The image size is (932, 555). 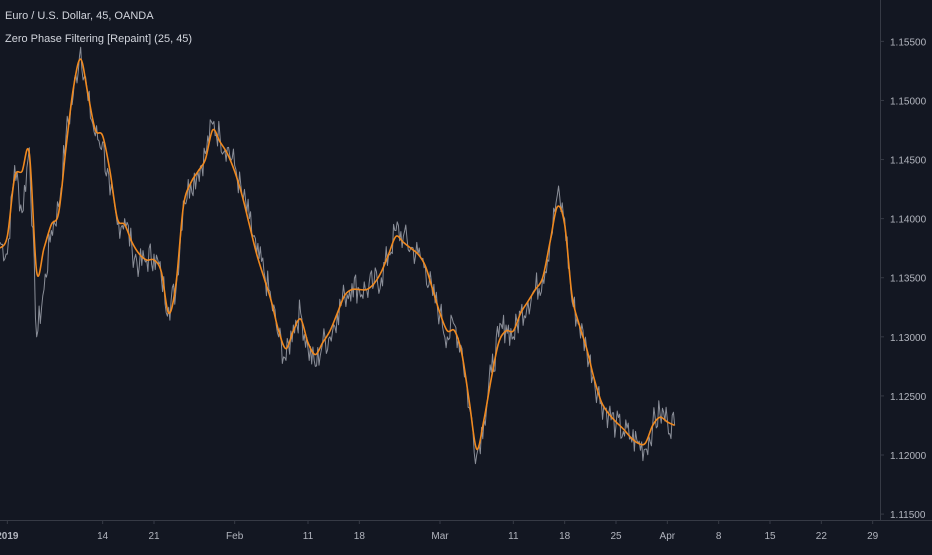 I want to click on y-tick-label: 1.13500, so click(x=908, y=279).